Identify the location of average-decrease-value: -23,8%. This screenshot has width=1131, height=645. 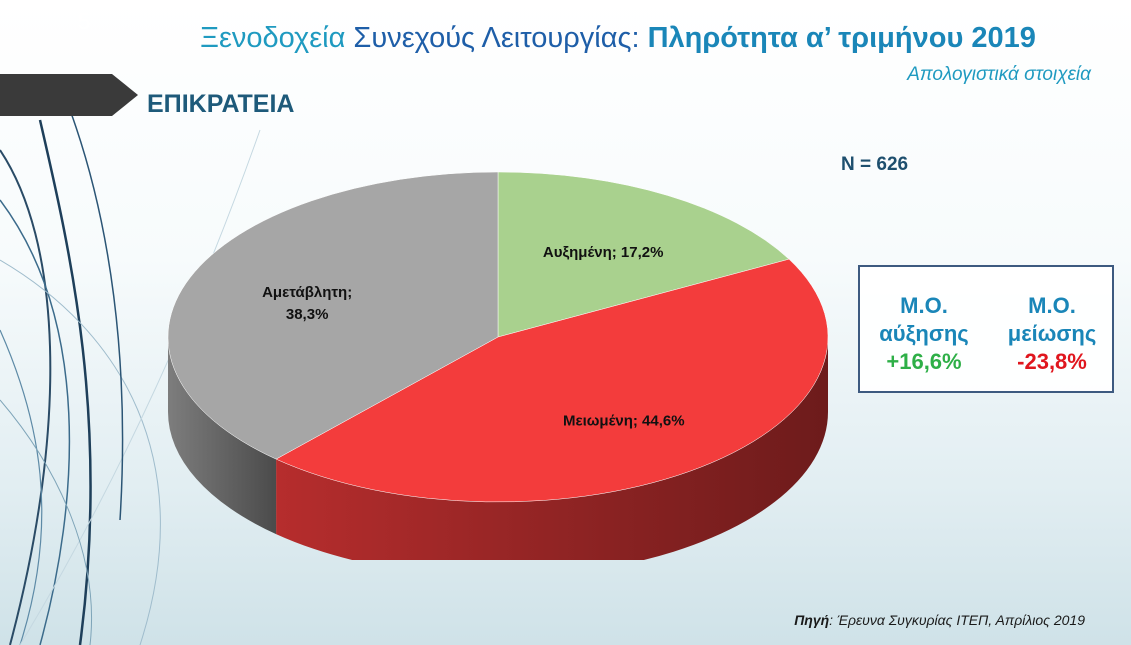
(1052, 361).